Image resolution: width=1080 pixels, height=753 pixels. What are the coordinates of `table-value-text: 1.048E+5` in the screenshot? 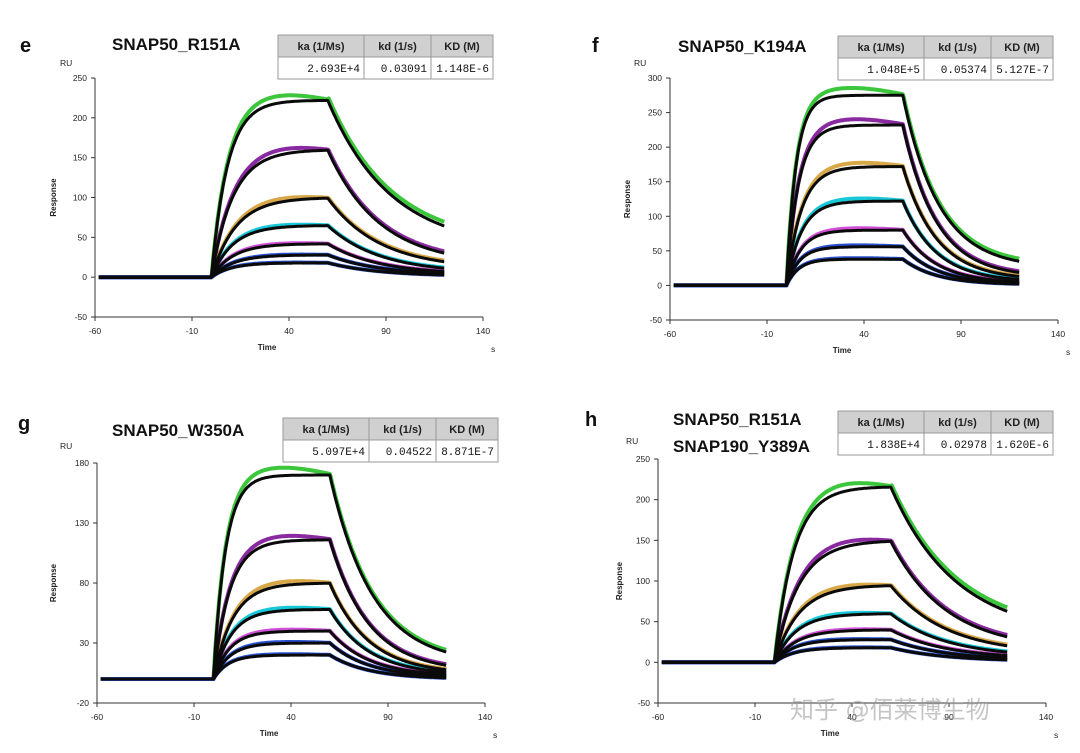 It's located at (893, 71).